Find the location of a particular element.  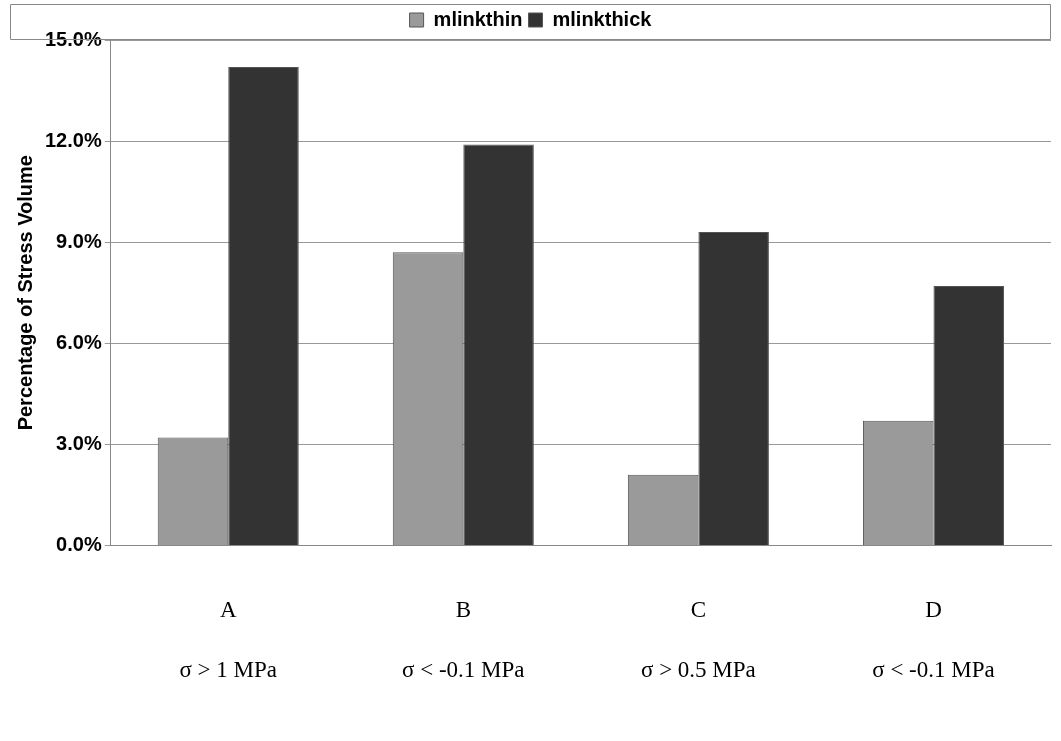

category-label: B σ < -0.1 MPa is located at coordinates (463, 640).